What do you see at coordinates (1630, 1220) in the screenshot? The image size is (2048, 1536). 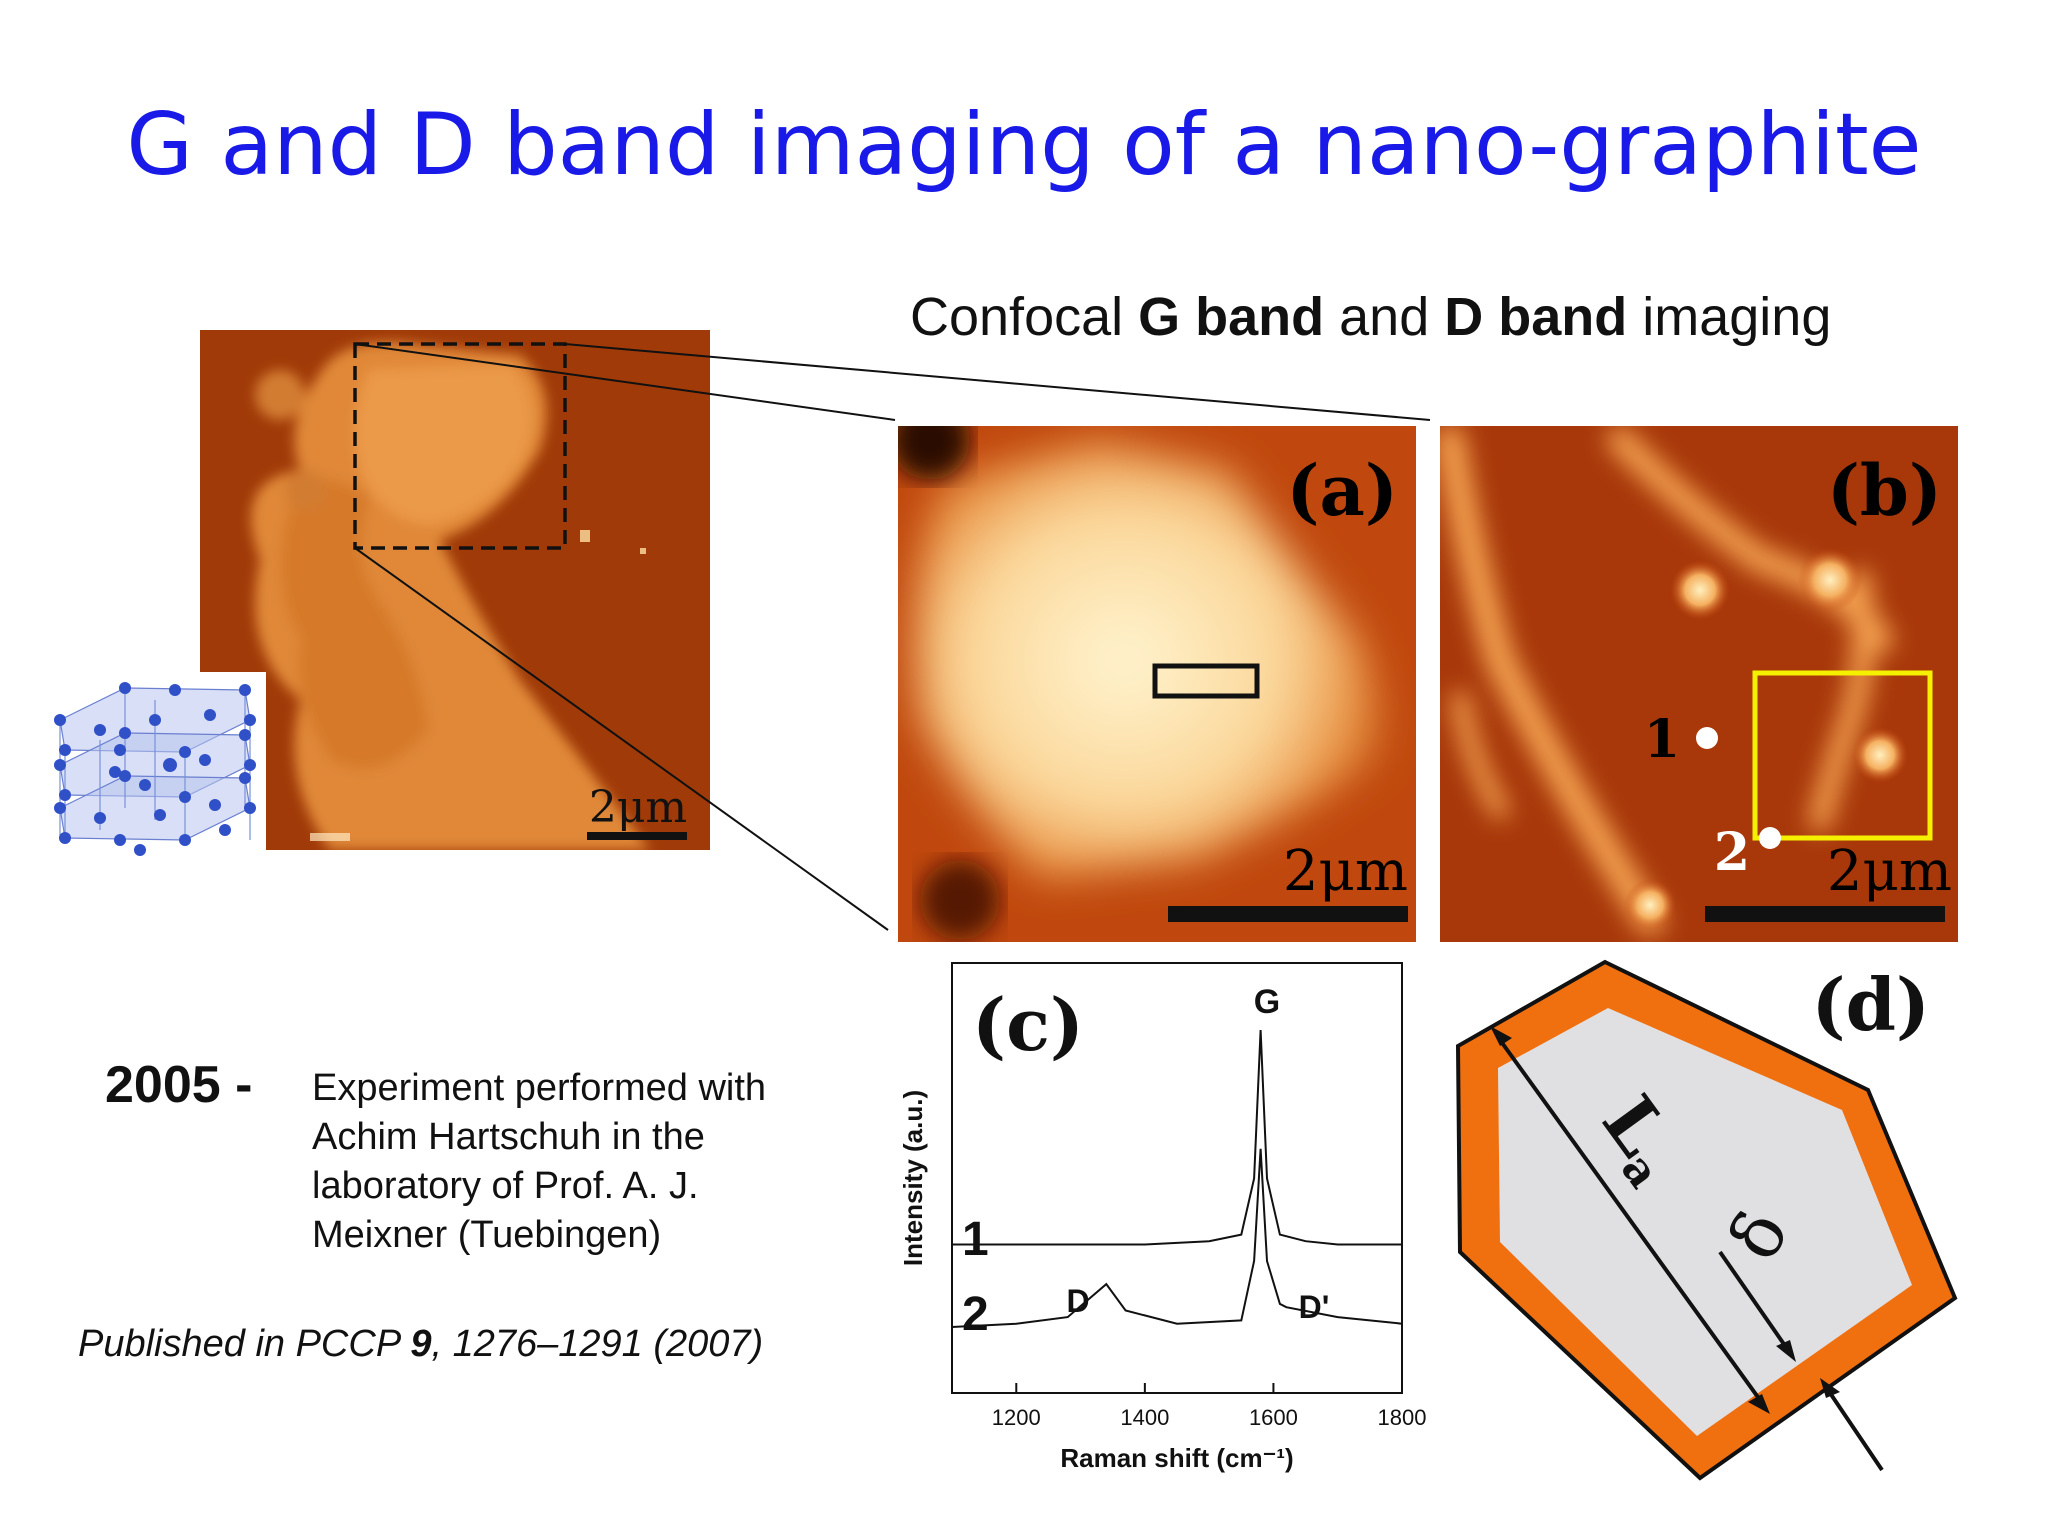 I see `la-arrow` at bounding box center [1630, 1220].